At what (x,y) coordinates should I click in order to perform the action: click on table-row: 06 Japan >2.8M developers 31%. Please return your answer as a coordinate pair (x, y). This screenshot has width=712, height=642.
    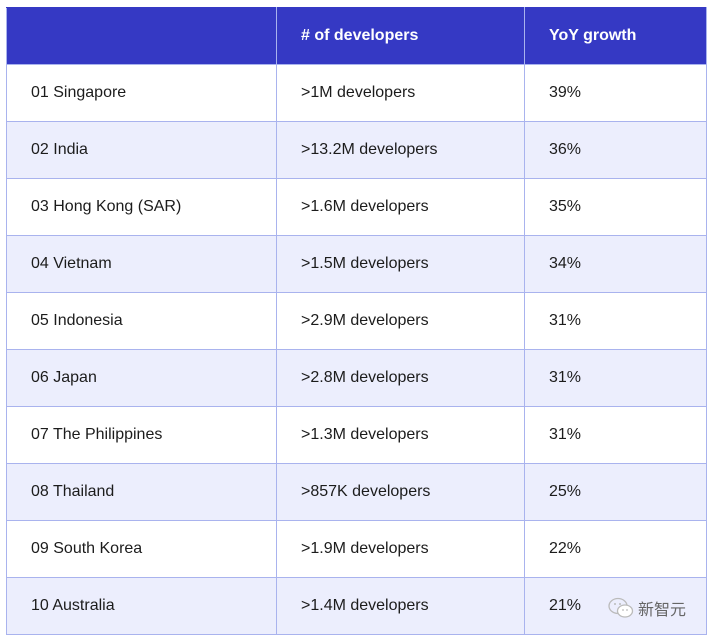
    Looking at the image, I should click on (356, 378).